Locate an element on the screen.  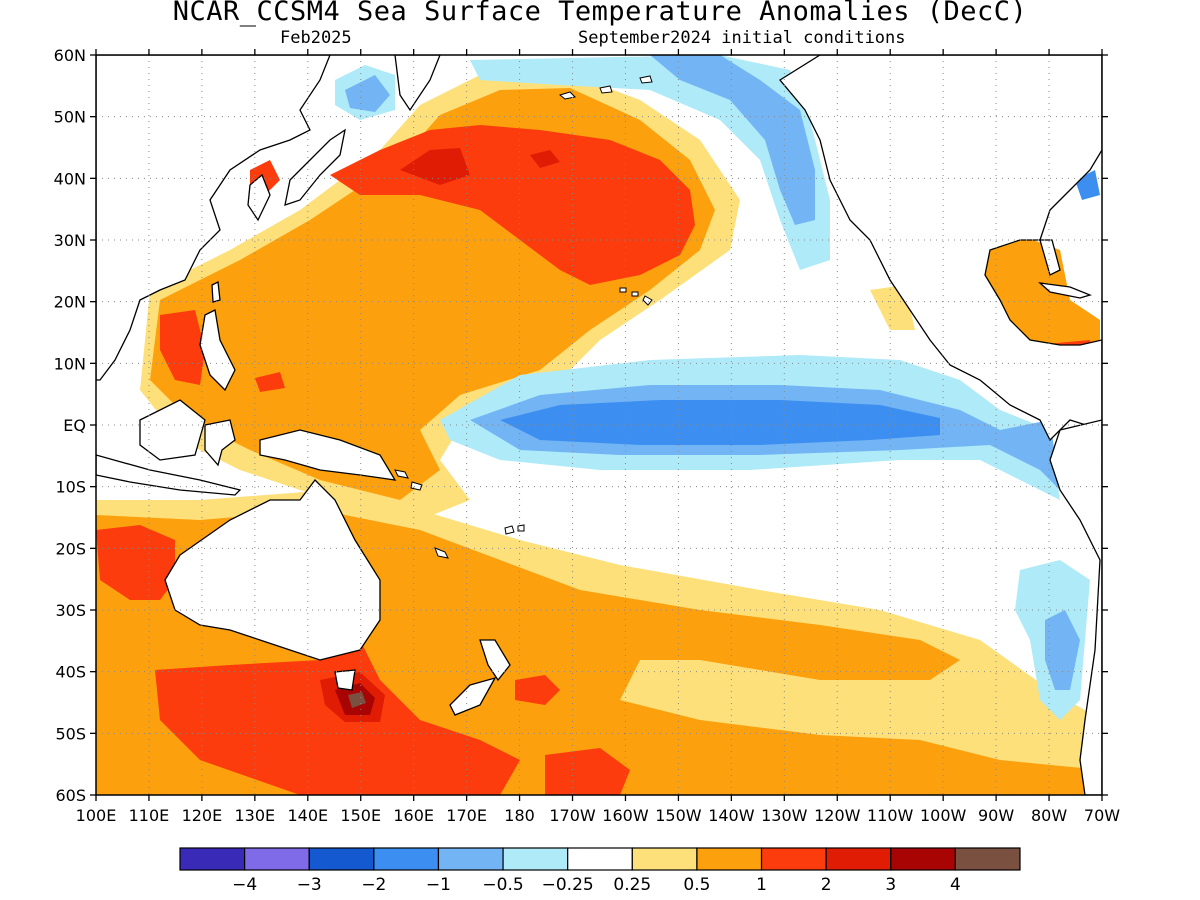
land-cuba is located at coordinates (1065, 290).